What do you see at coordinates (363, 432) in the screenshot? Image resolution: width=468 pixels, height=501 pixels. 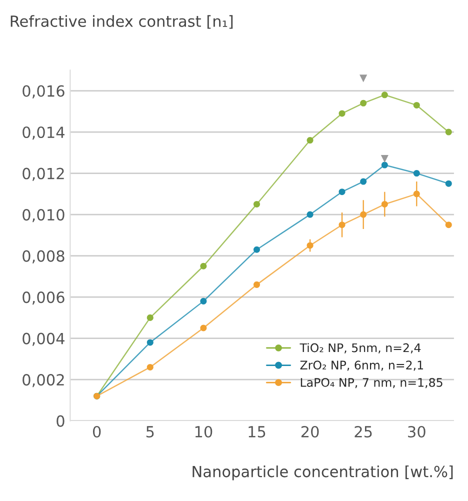 I see `x-tick-label: 25` at bounding box center [363, 432].